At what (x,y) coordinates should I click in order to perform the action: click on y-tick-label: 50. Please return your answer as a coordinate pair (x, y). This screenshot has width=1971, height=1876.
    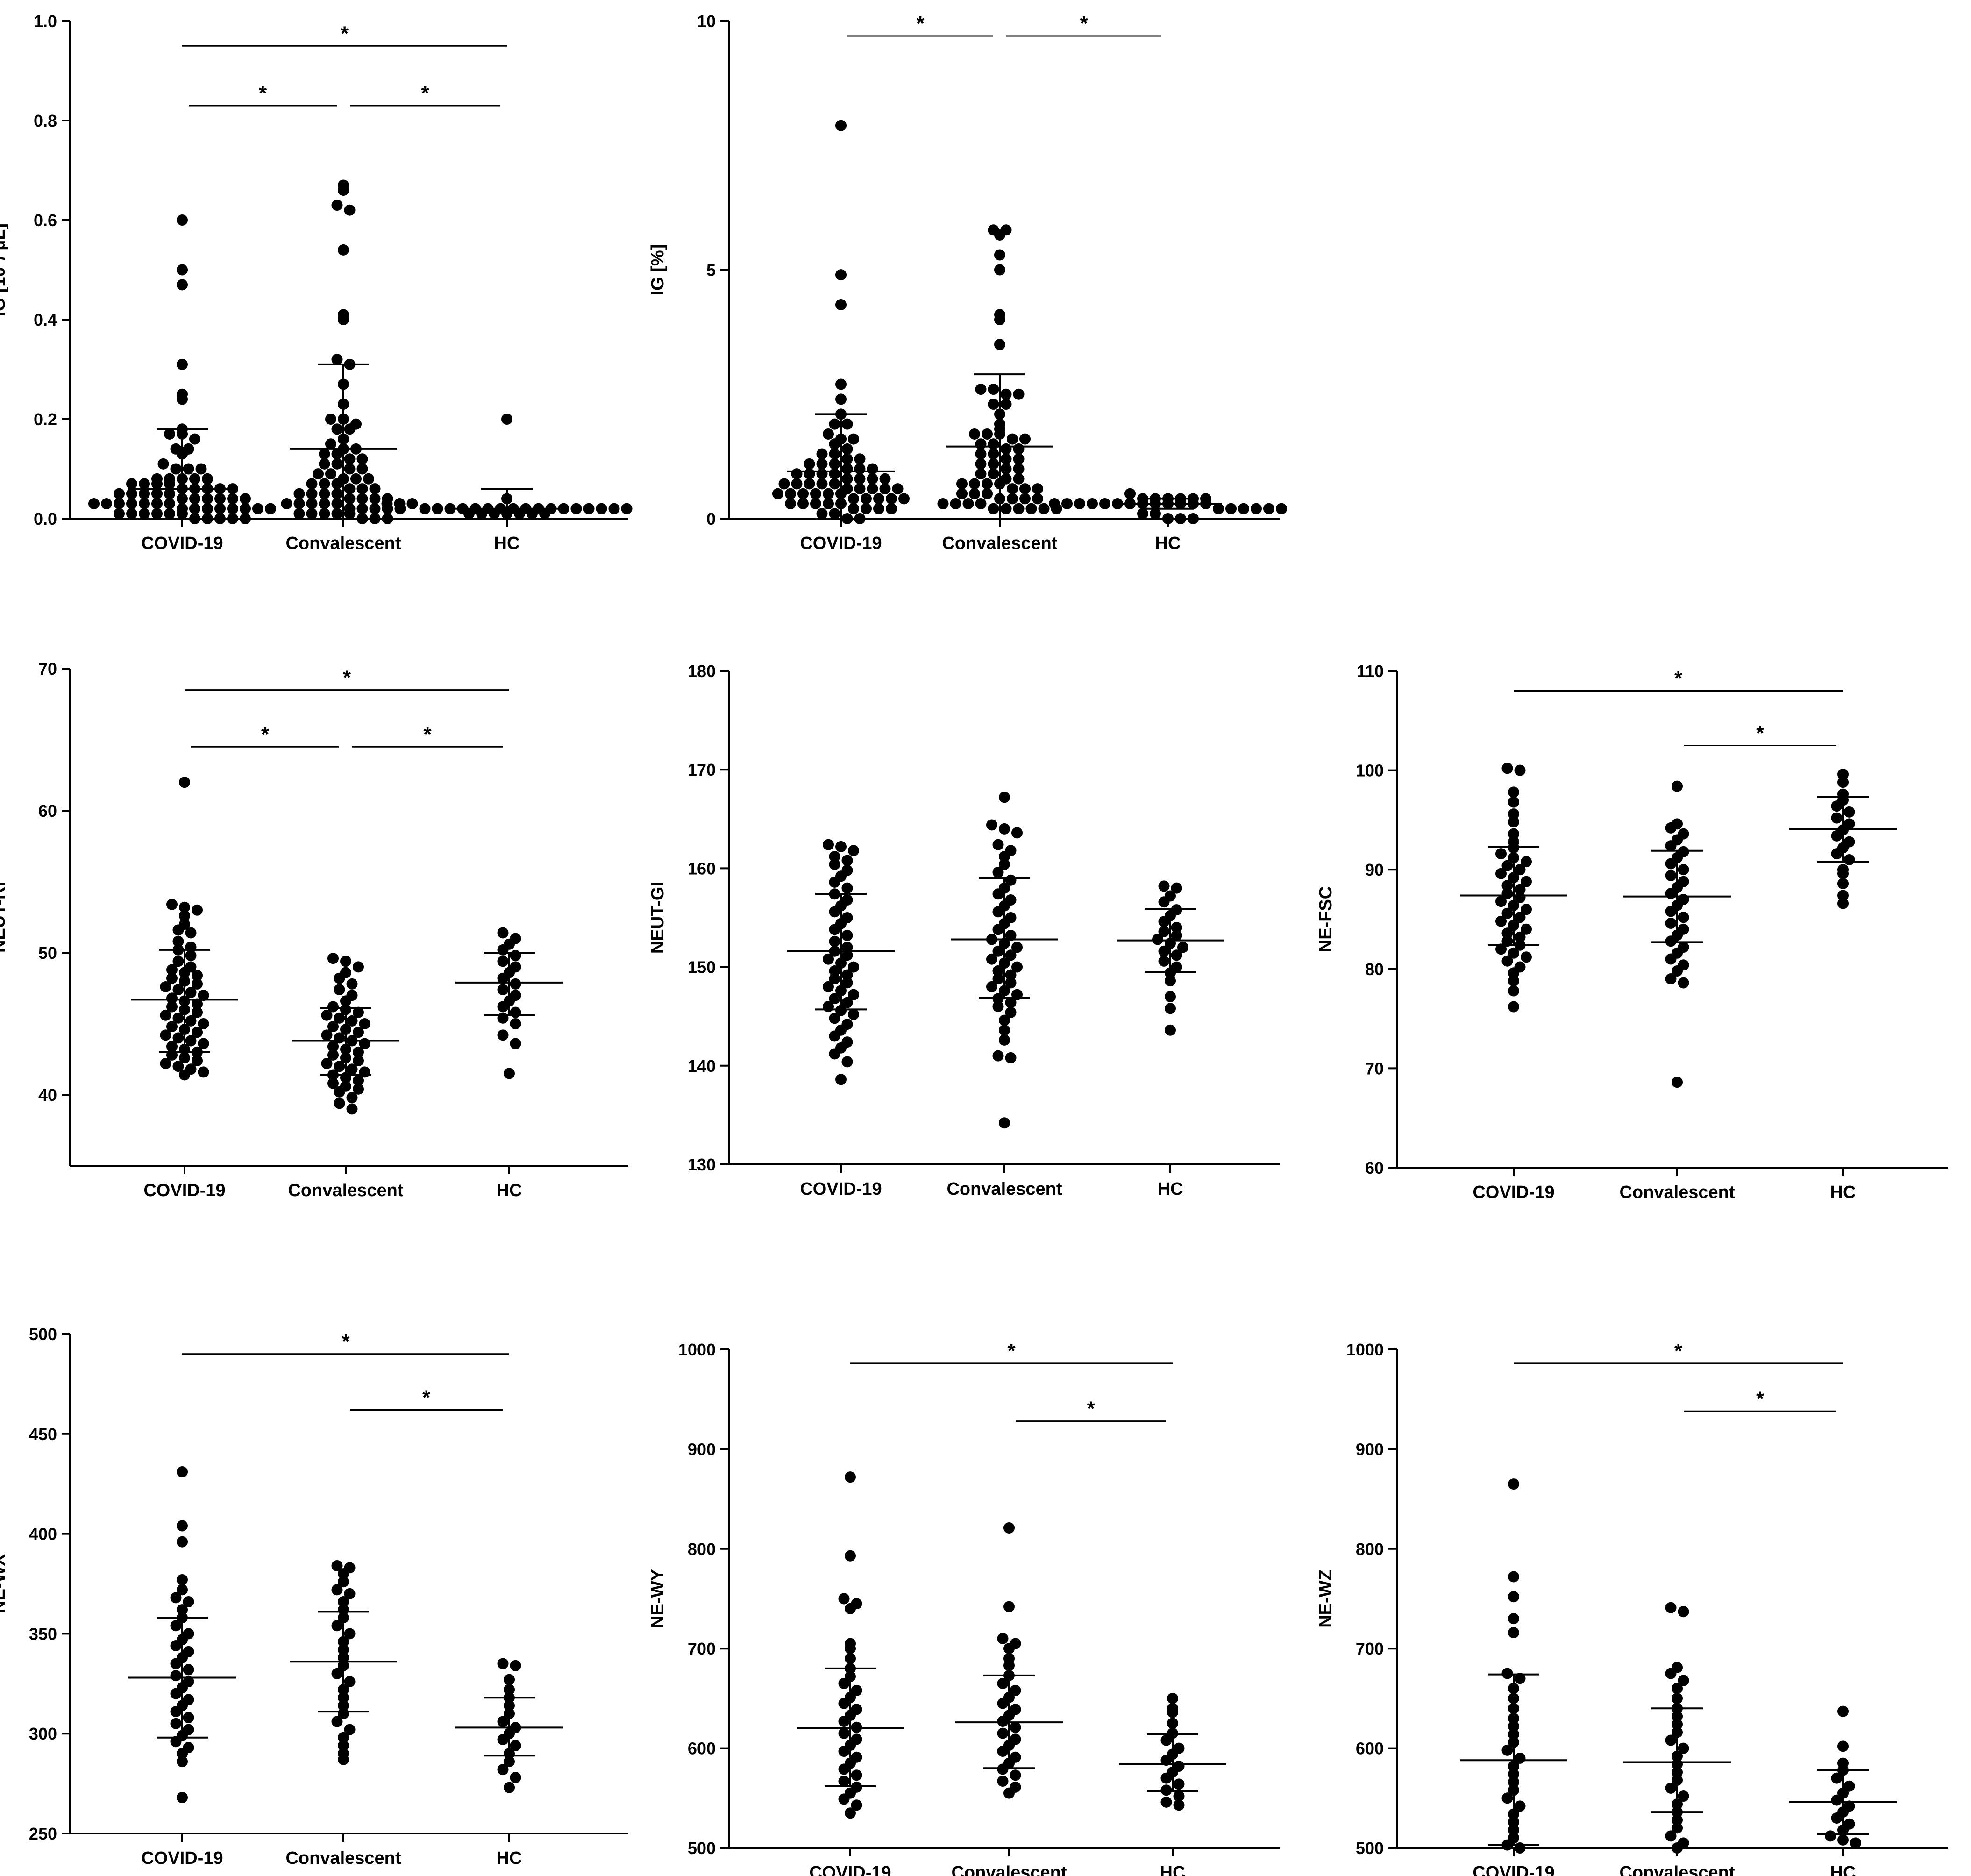
    Looking at the image, I should click on (47, 953).